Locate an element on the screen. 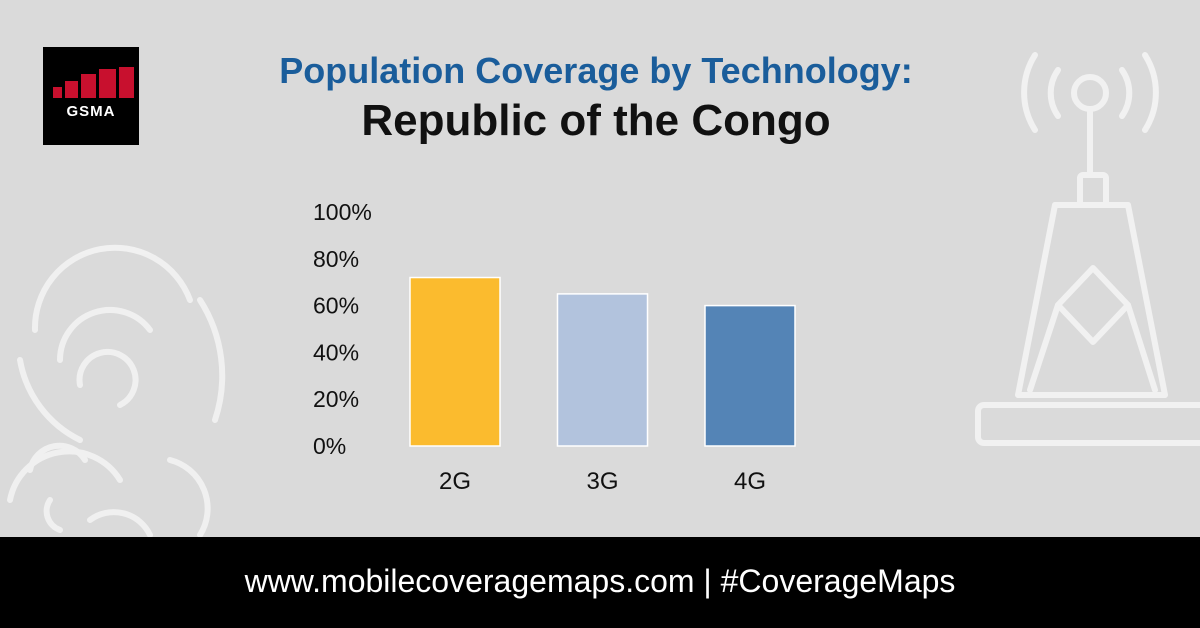  bar-3g is located at coordinates (602, 370).